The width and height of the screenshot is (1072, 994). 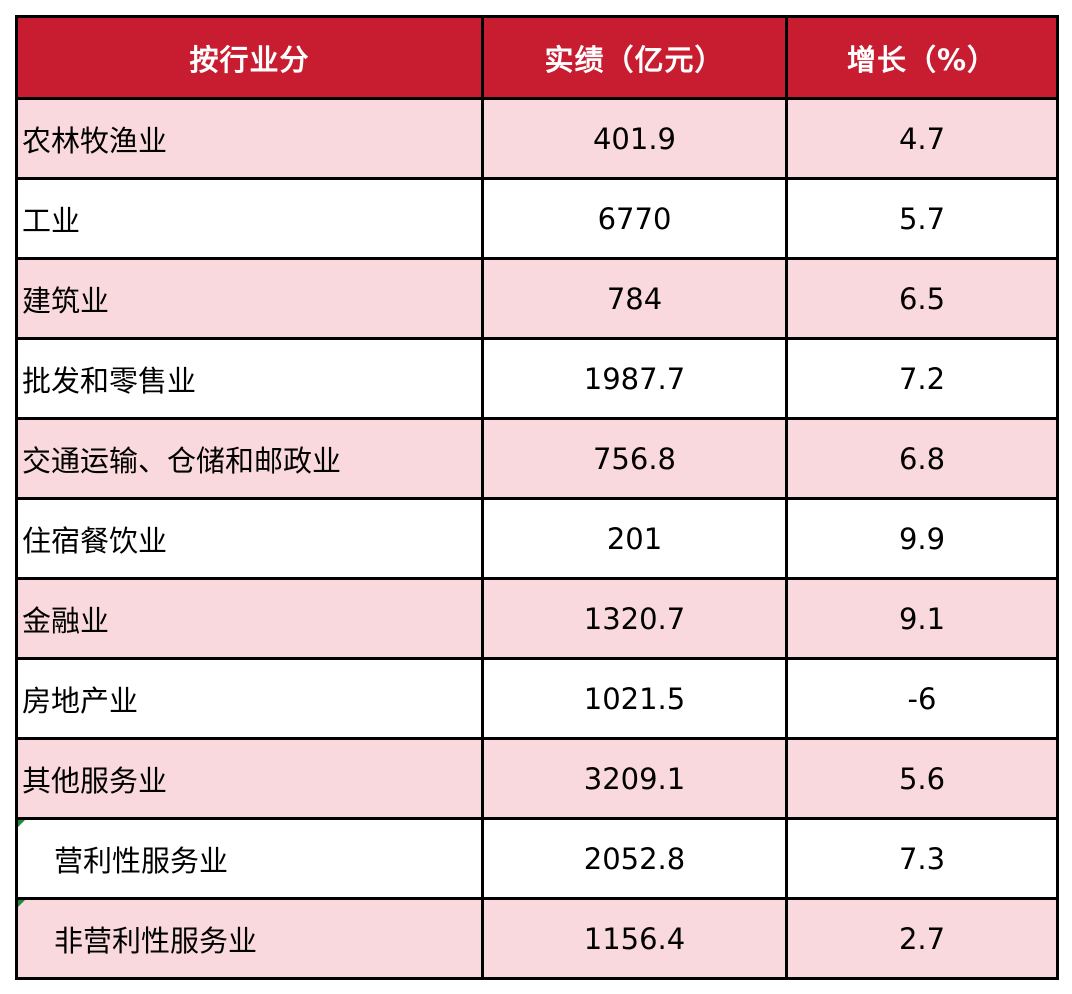 I want to click on industry-cell: 工业, so click(x=249, y=218).